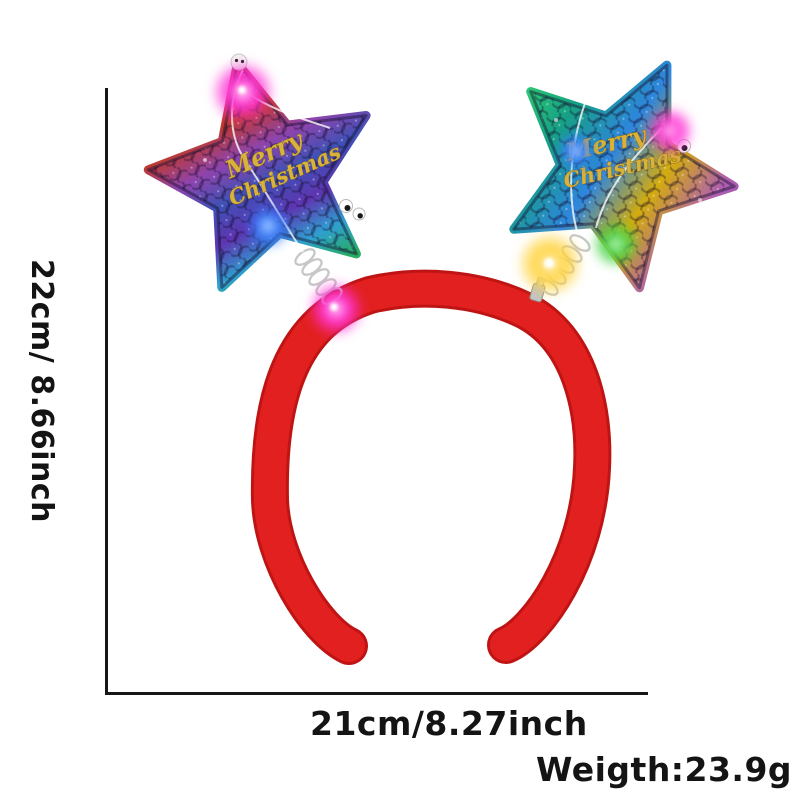 This screenshot has height=800, width=800. Describe the element at coordinates (624, 176) in the screenshot. I see `right-sequin-star: Merry Christmas` at that location.